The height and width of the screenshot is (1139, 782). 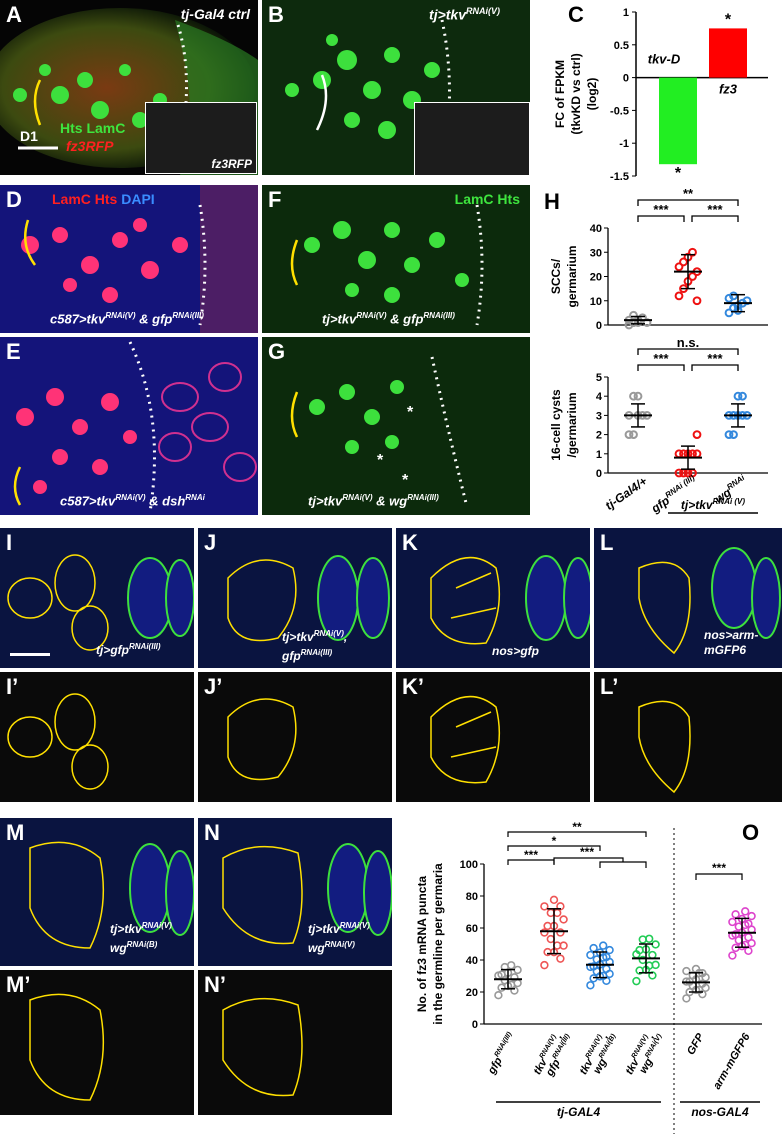 I want to click on o-ylabel: in the germline per germaria, so click(x=438, y=944).